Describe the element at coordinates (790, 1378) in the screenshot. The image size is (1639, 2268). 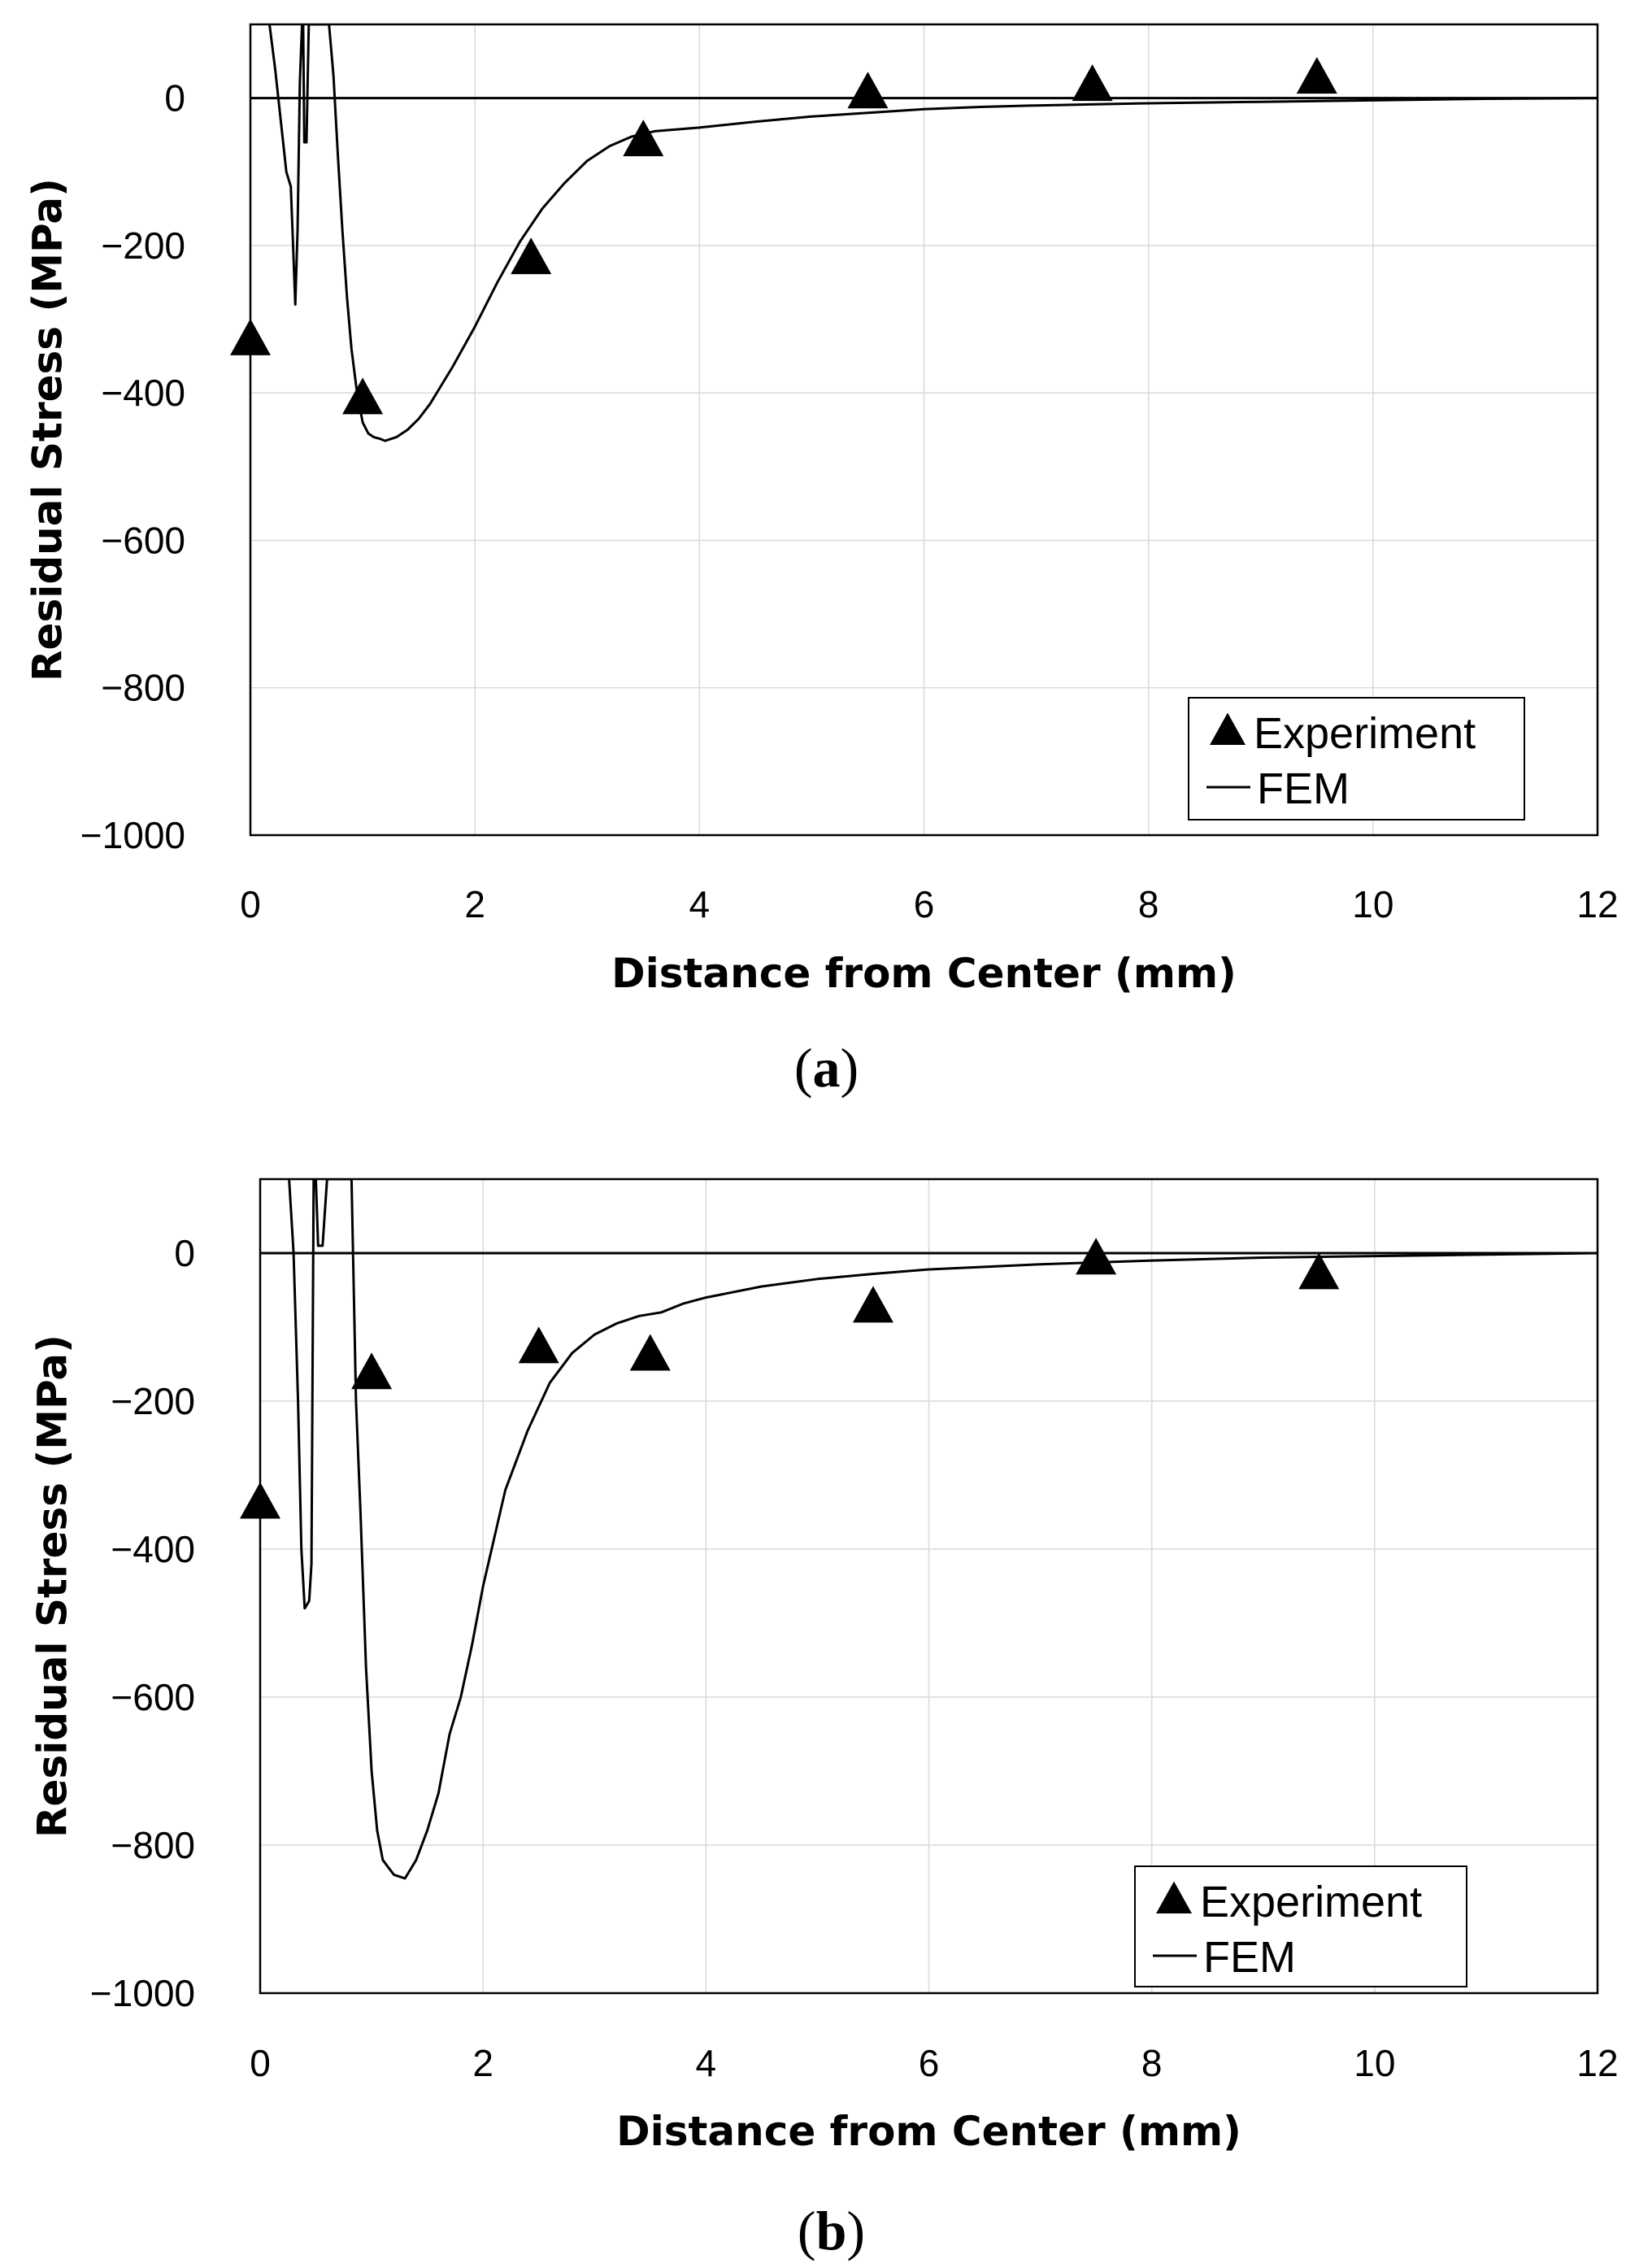
I see `experiment-series-b` at that location.